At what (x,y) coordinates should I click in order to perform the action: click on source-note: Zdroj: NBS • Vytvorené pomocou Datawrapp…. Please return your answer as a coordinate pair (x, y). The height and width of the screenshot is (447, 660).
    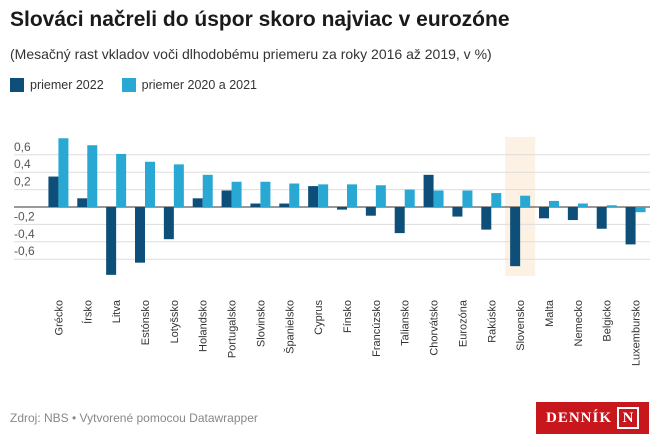
    Looking at the image, I should click on (134, 418).